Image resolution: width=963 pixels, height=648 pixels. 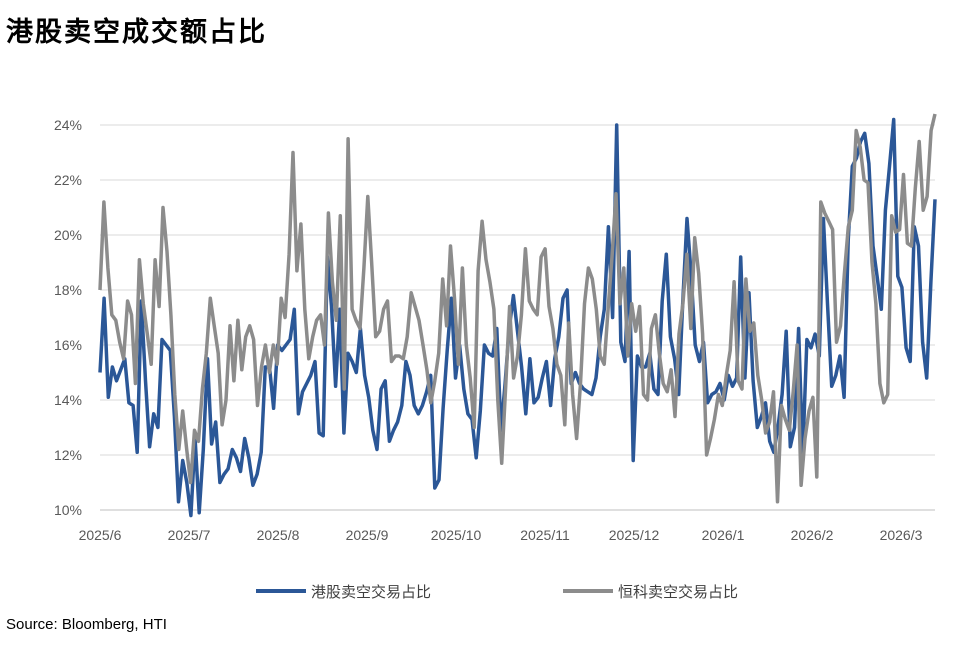 What do you see at coordinates (68, 510) in the screenshot?
I see `y-tick-label: 10%` at bounding box center [68, 510].